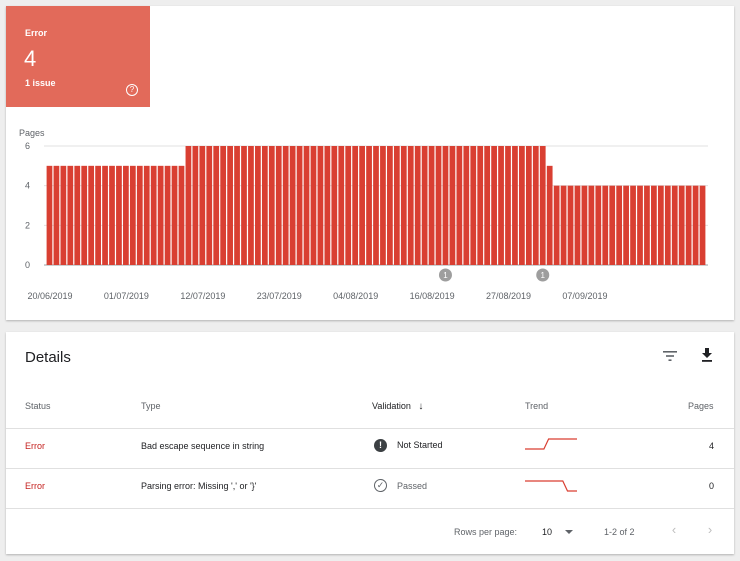  I want to click on warning-icon: !, so click(380, 445).